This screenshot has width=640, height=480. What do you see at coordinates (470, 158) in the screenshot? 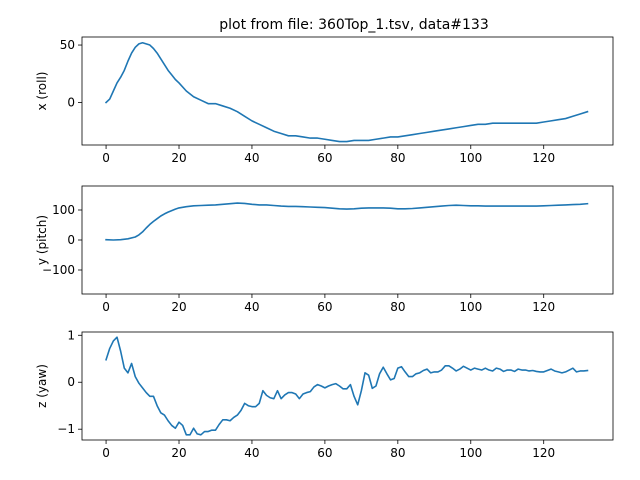
I see `x-tick-label-roll: 100` at bounding box center [470, 158].